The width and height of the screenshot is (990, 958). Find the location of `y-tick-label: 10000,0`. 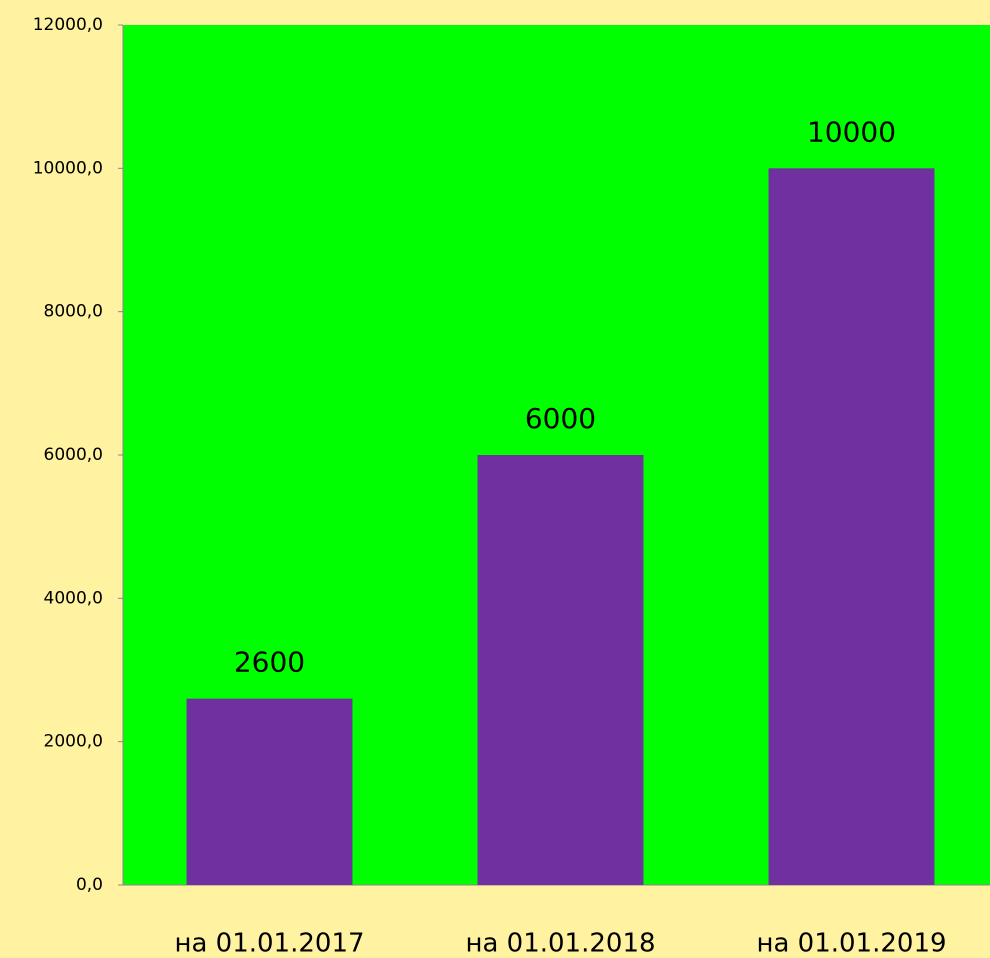

y-tick-label: 10000,0 is located at coordinates (68, 168).